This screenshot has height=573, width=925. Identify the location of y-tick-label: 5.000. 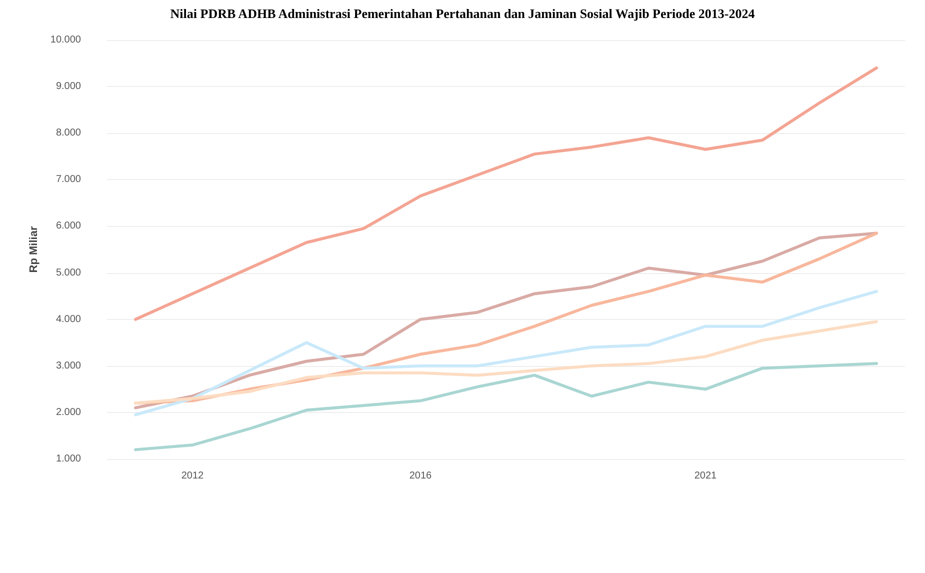
(69, 272).